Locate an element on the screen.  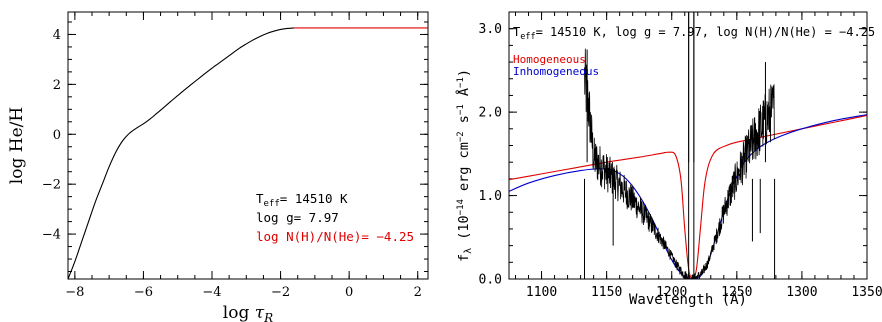
y-axis-title-ang: Å is located at coordinates (463, 96).